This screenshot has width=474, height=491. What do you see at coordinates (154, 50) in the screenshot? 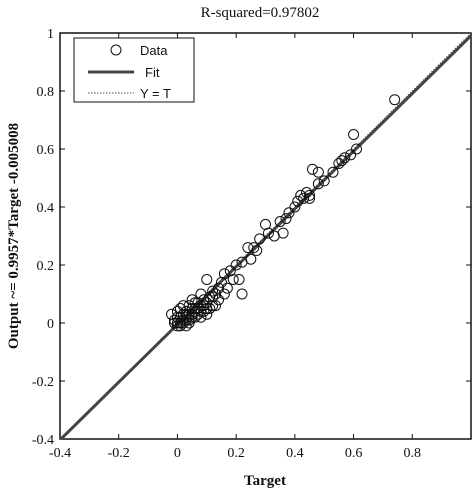
I see `legend-data-label: Data` at bounding box center [154, 50].